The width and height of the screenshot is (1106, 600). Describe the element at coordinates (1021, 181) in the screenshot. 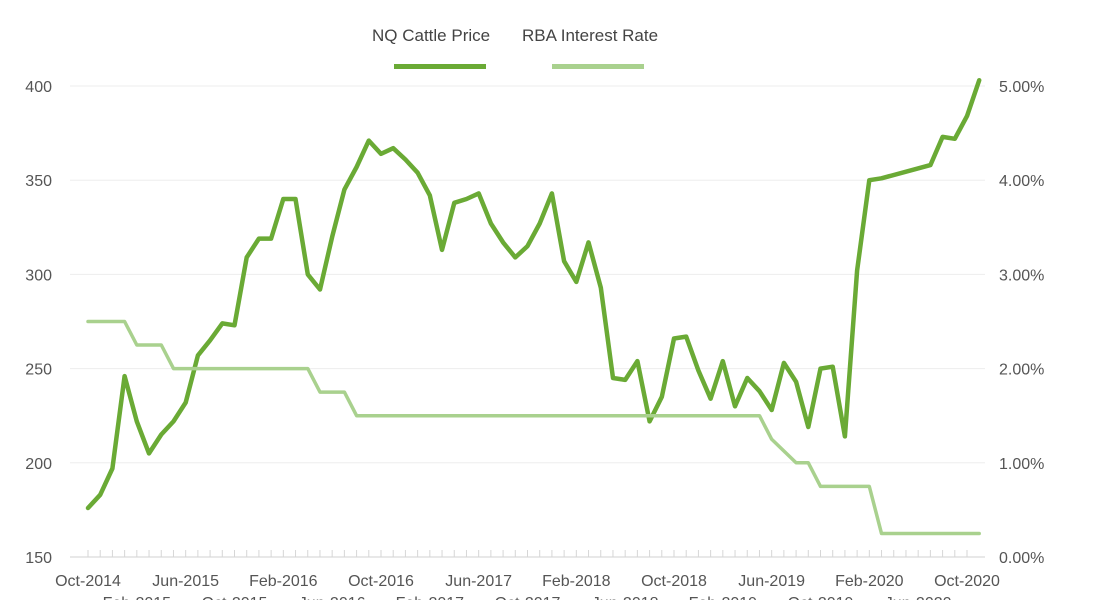

I see `y-right-tick-label: 4.00%` at that location.